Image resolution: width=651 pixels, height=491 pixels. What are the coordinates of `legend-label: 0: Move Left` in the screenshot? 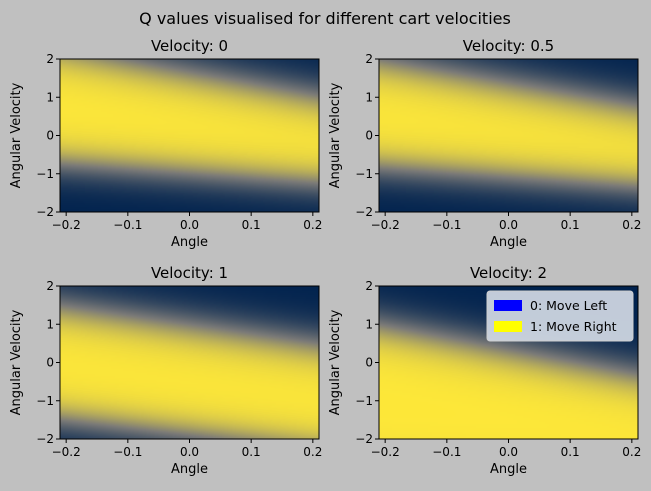 It's located at (568, 305).